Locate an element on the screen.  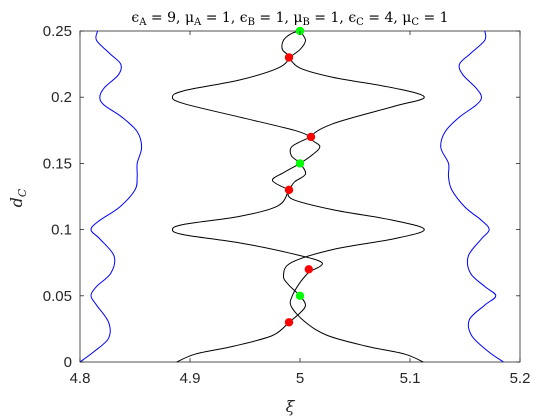
chart-title-part: = 9, is located at coordinates (165, 18).